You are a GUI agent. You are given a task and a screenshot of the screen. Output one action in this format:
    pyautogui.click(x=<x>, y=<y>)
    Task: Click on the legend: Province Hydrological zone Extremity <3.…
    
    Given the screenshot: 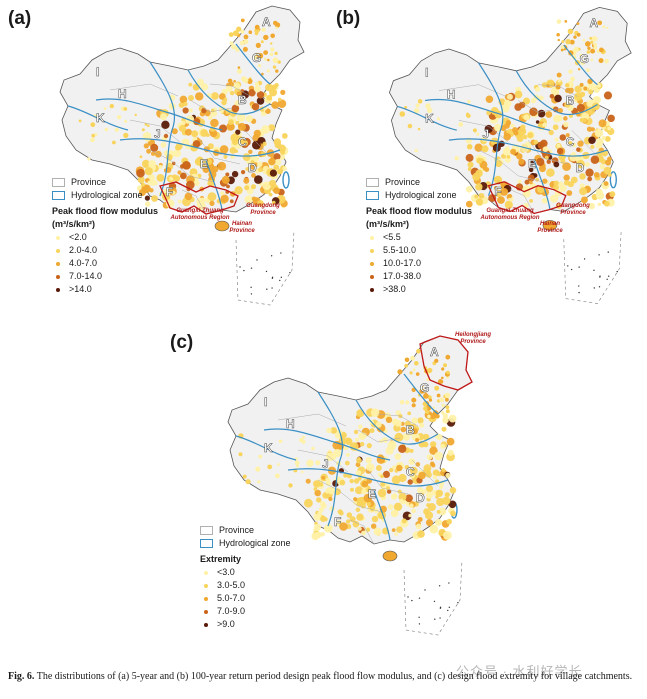 What is the action you would take?
    pyautogui.click(x=260, y=577)
    